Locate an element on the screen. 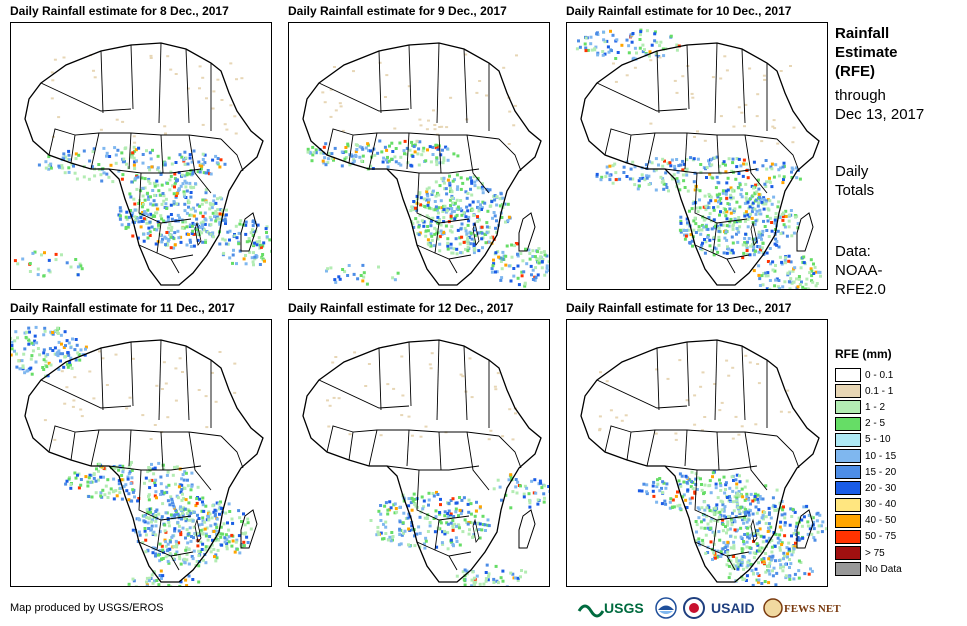 The height and width of the screenshot is (626, 967). legend-item: 15 - 20 is located at coordinates (880, 472).